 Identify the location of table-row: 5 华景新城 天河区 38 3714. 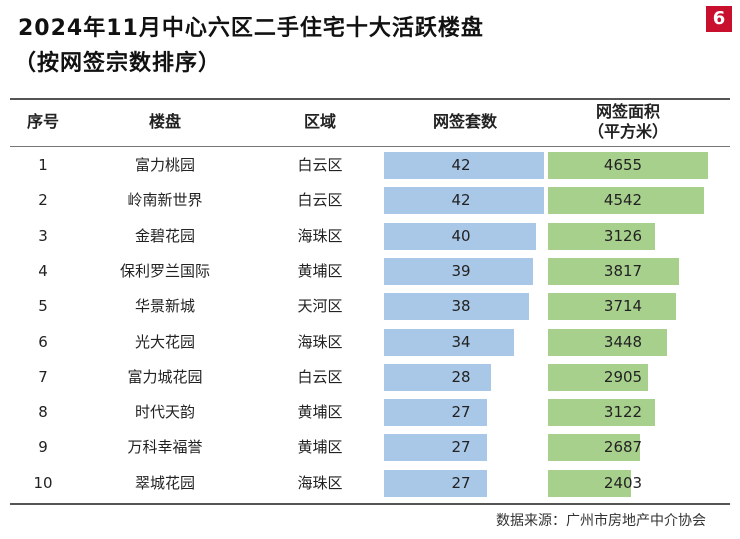
(370, 306).